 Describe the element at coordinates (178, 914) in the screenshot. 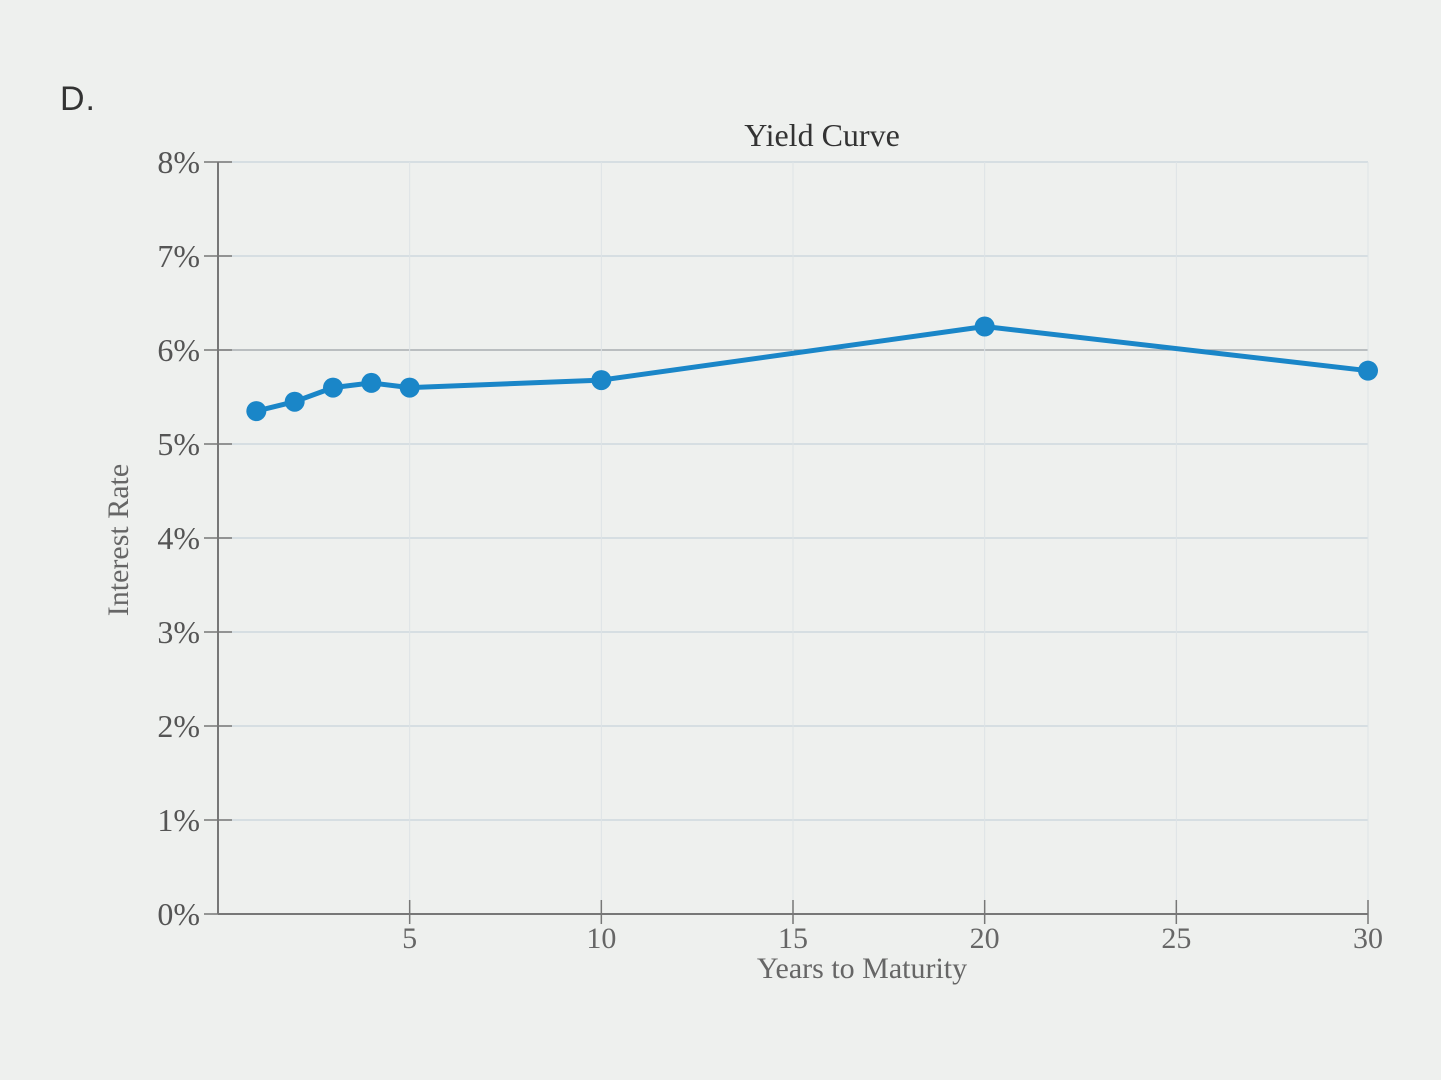

I see `y-tick-label: 0%` at that location.